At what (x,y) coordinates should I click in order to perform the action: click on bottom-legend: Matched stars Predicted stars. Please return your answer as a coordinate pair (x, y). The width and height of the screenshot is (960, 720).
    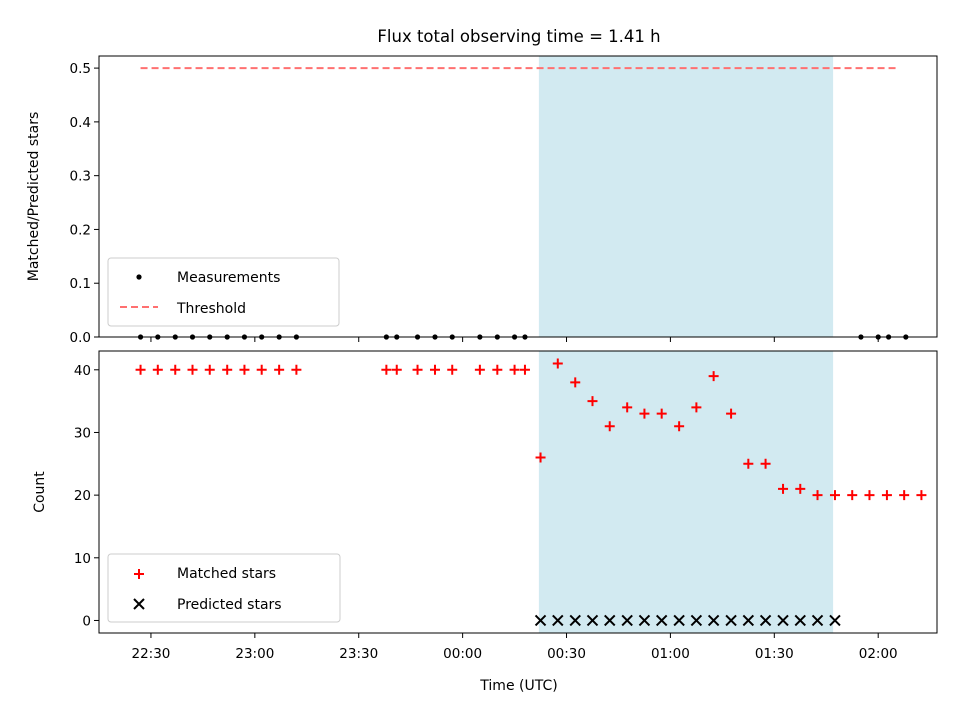
    Looking at the image, I should click on (224, 588).